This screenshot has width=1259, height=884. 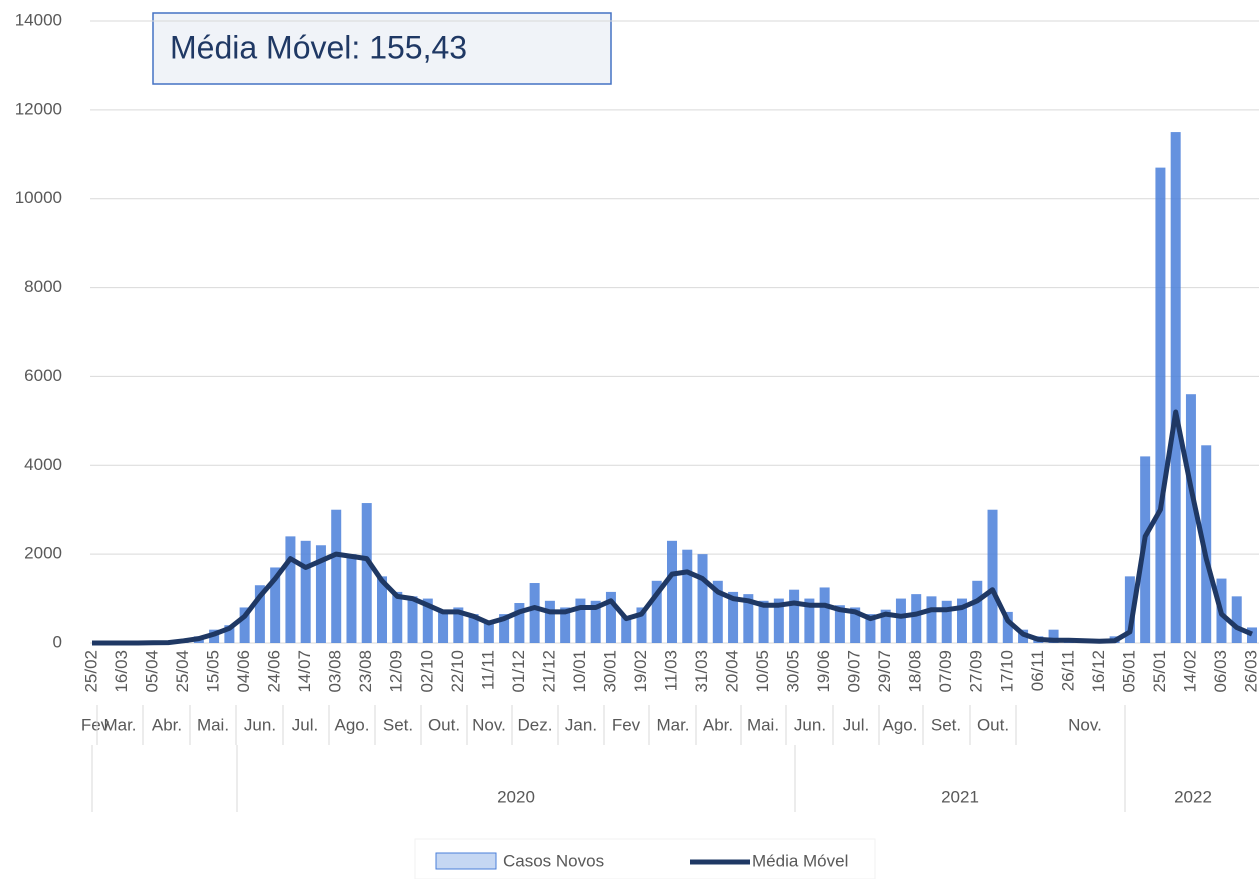 What do you see at coordinates (976, 671) in the screenshot?
I see `x-tick-label: 27/09` at bounding box center [976, 671].